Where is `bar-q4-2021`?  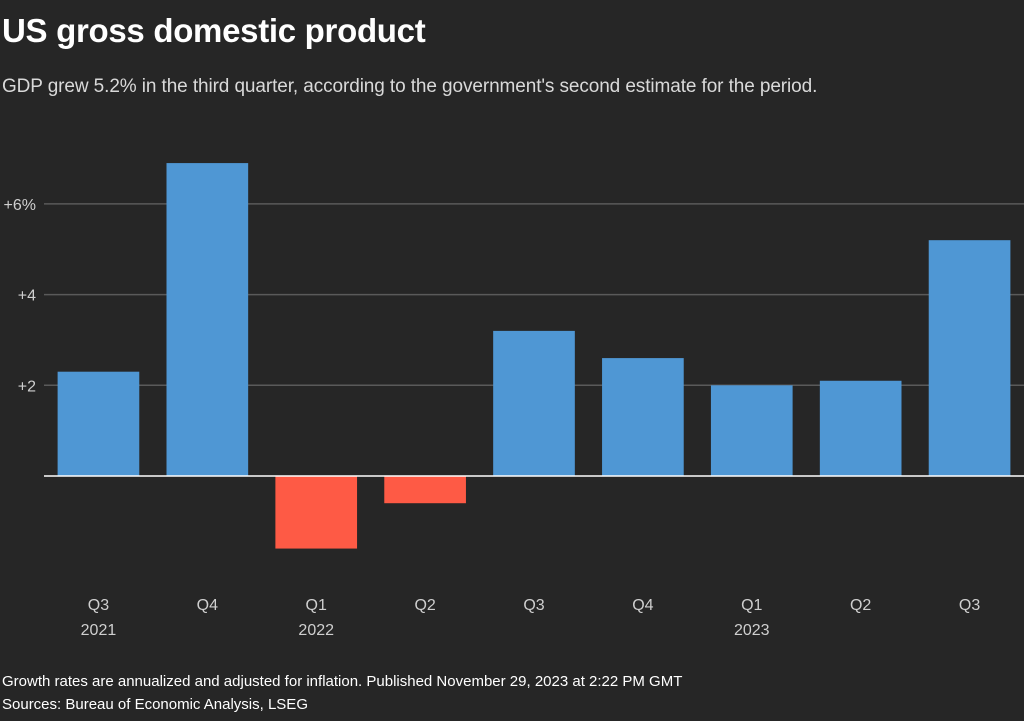 bar-q4-2021 is located at coordinates (207, 319).